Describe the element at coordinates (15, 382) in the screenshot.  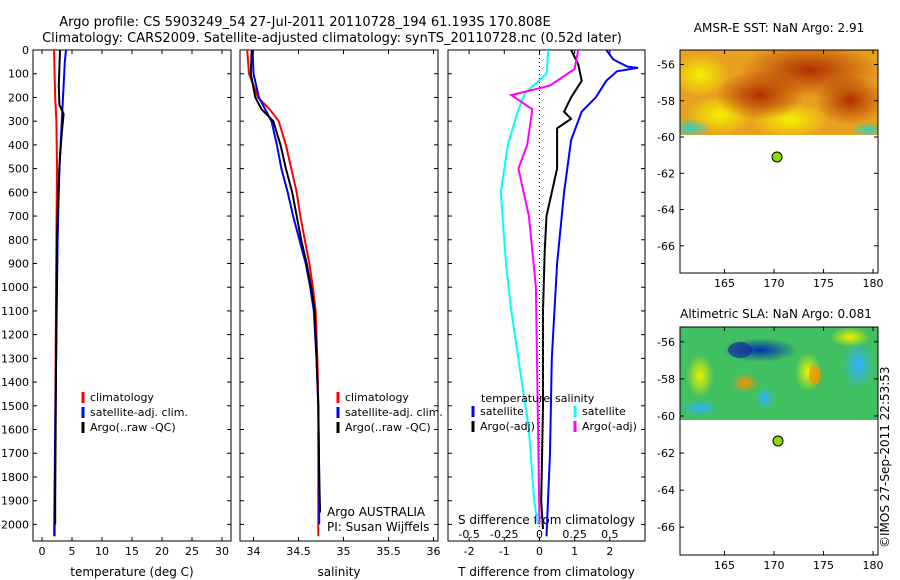
I see `y-tick-label: 1400` at that location.